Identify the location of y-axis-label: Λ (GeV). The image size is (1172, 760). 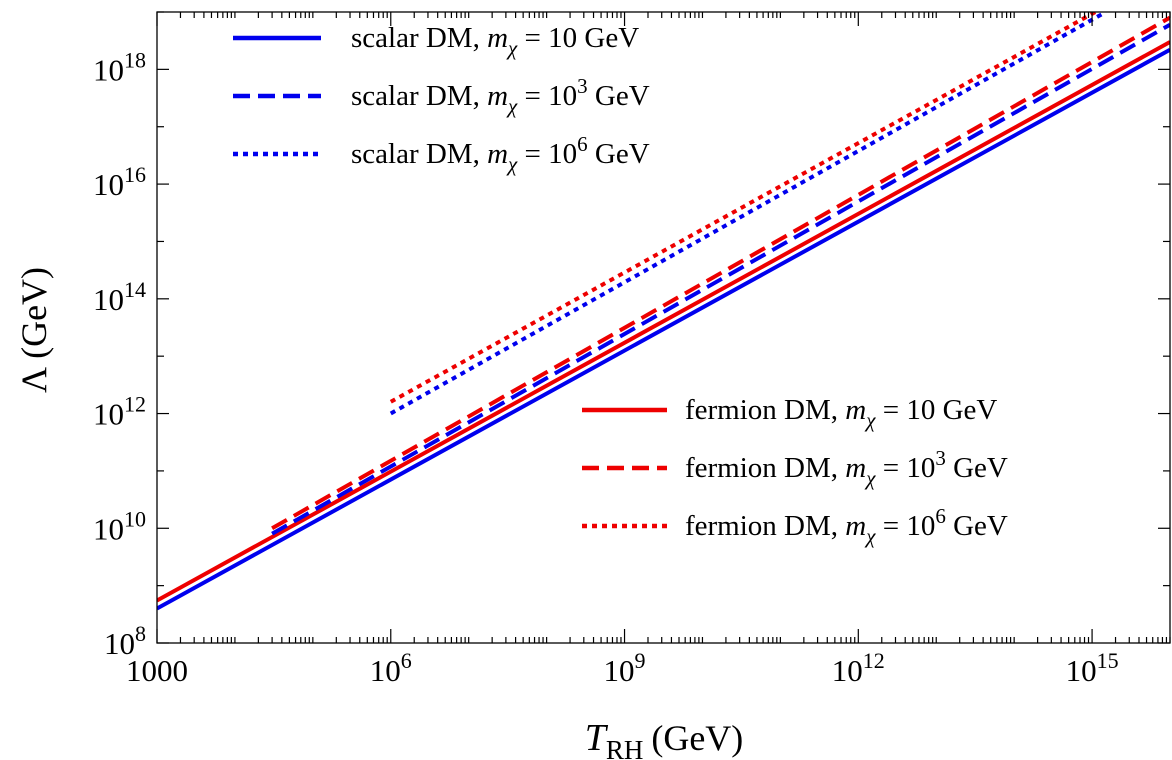
(34, 330).